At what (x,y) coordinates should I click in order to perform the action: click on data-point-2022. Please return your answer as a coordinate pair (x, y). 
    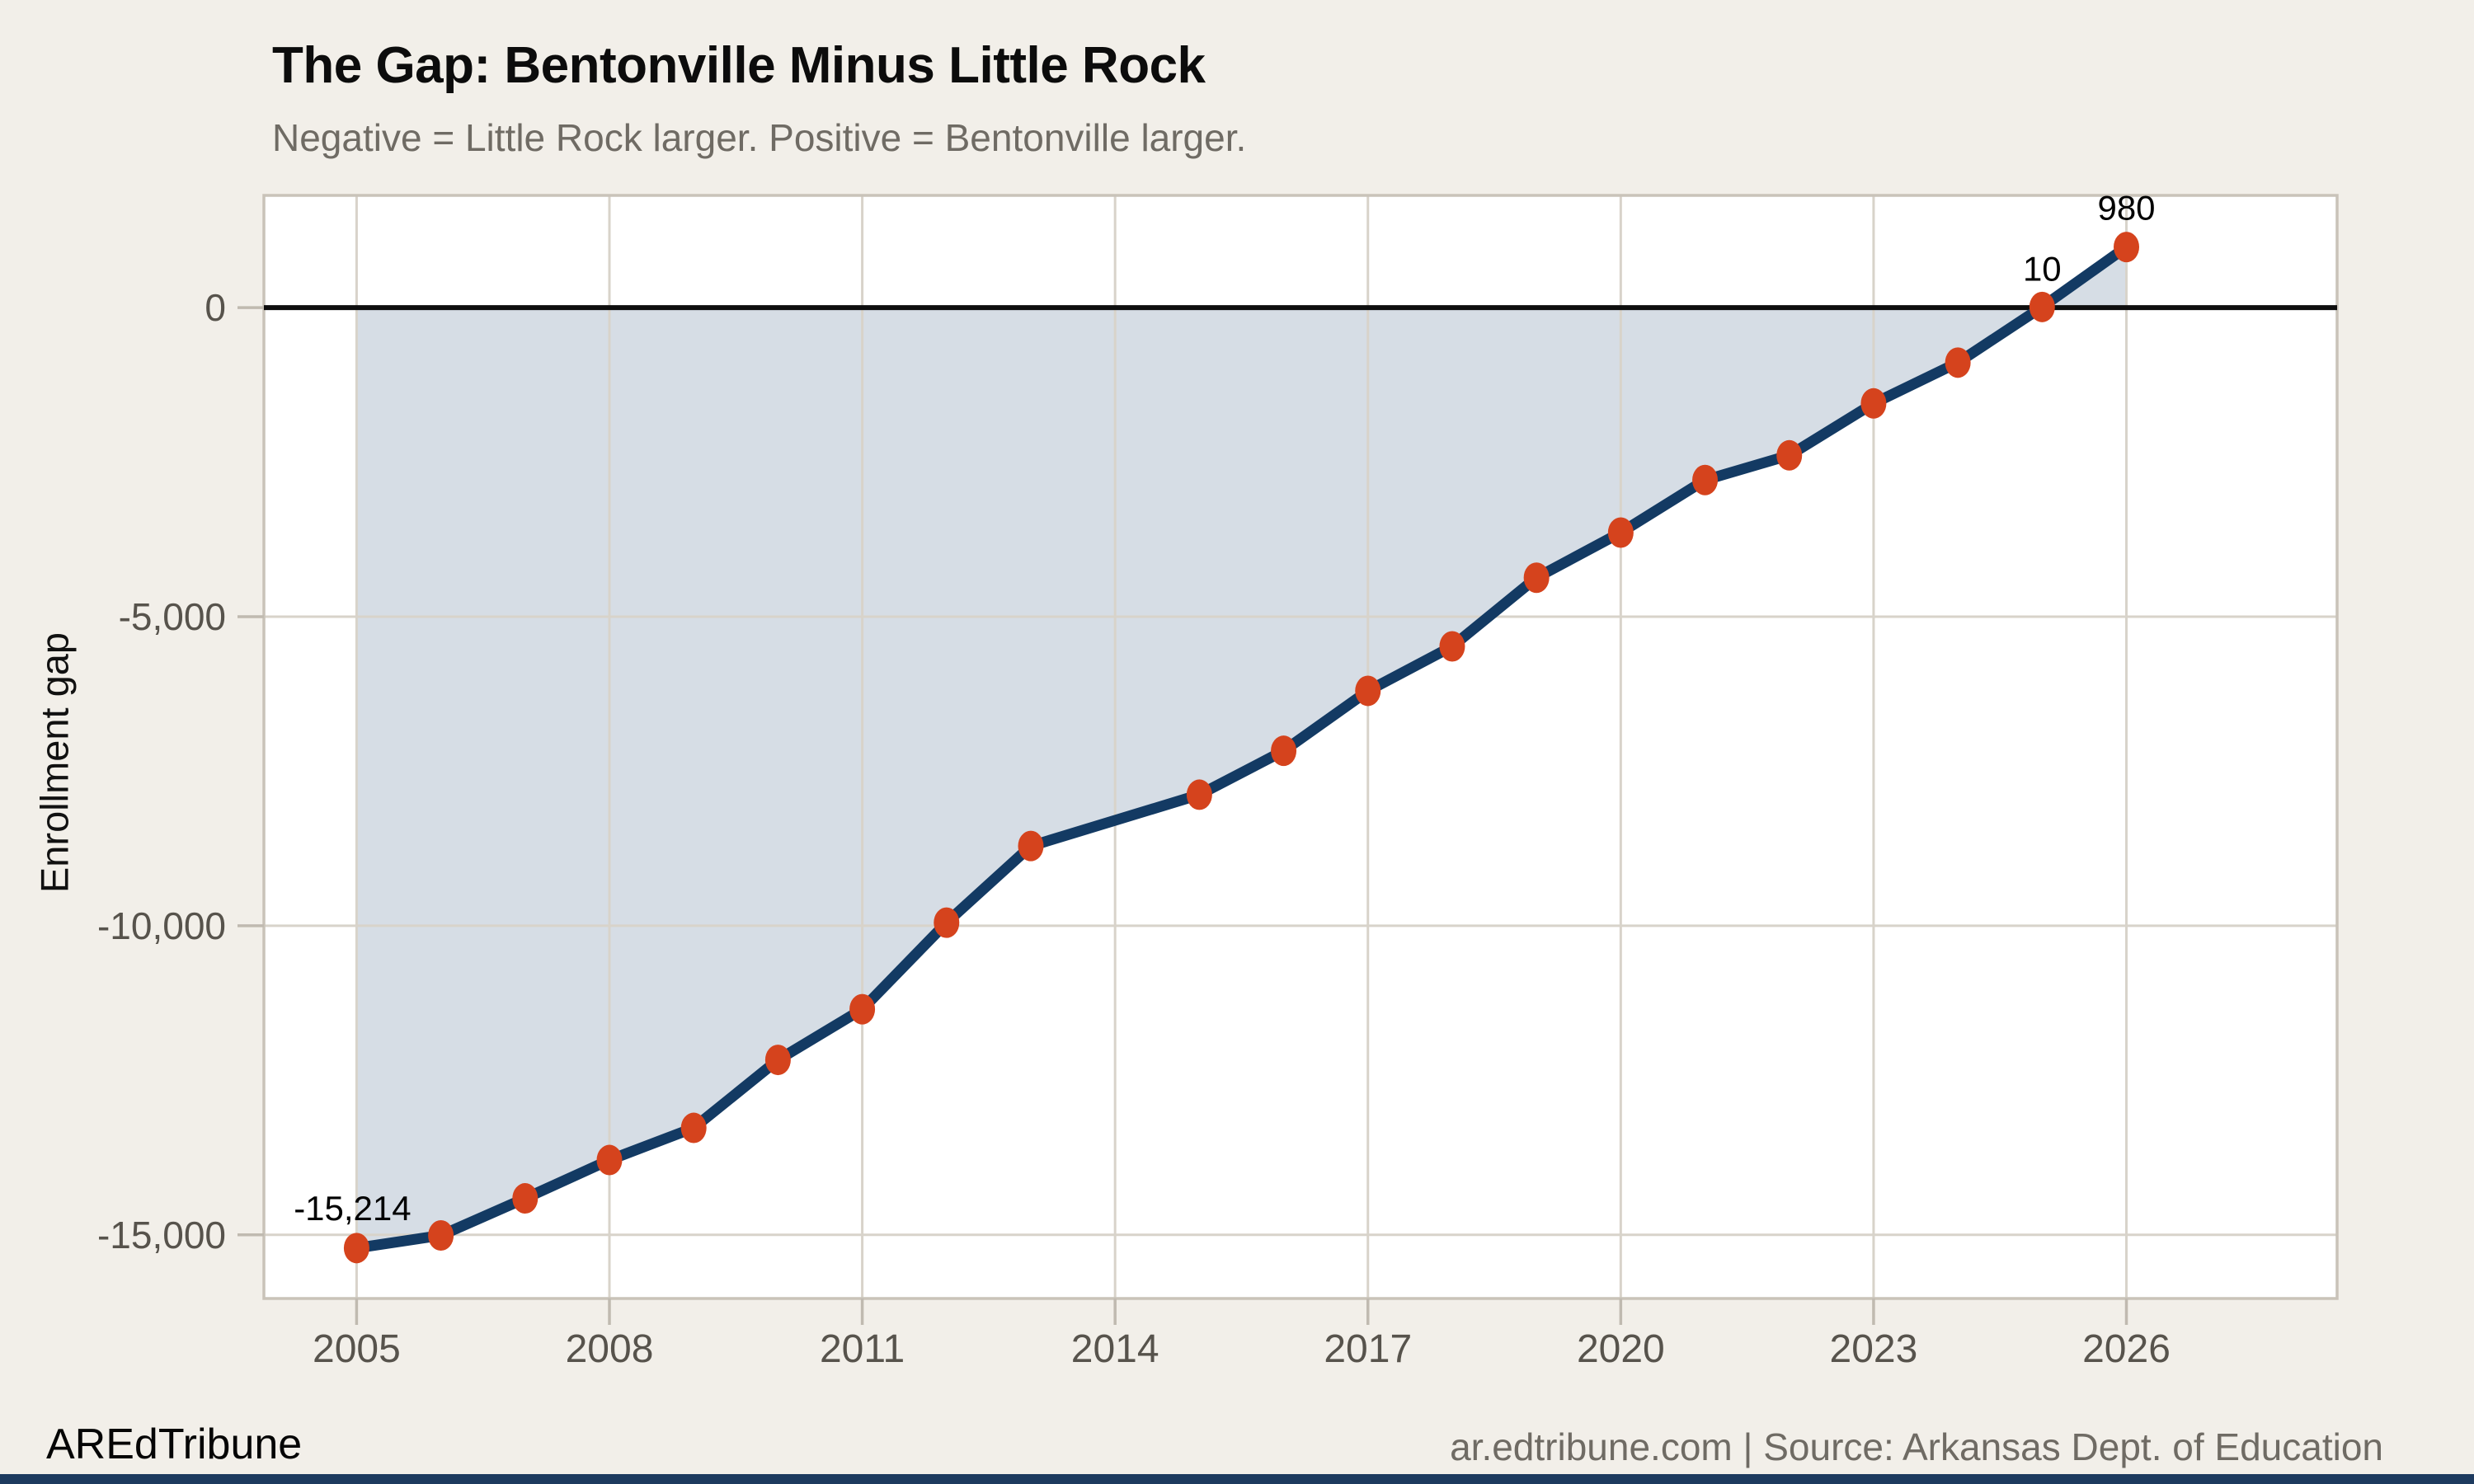
    Looking at the image, I should click on (1789, 455).